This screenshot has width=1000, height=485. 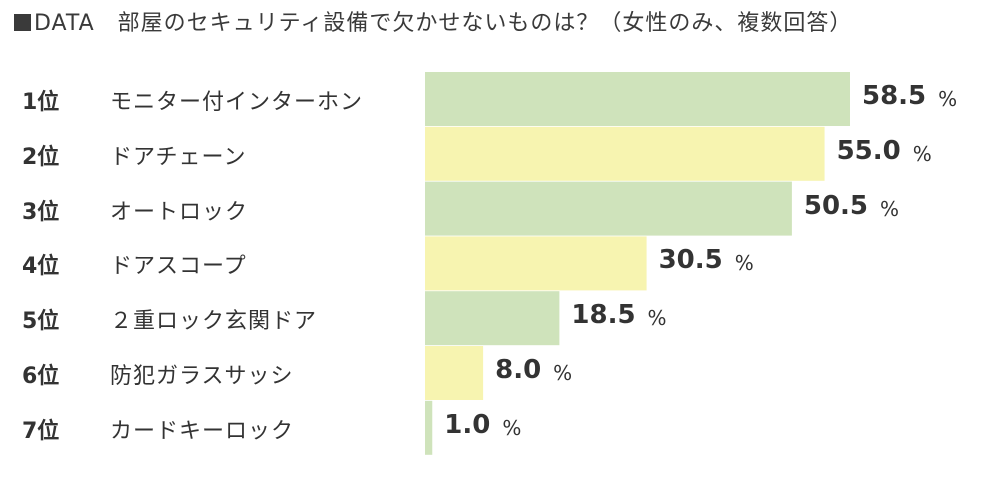 I want to click on rank-label: 7位, so click(x=41, y=431).